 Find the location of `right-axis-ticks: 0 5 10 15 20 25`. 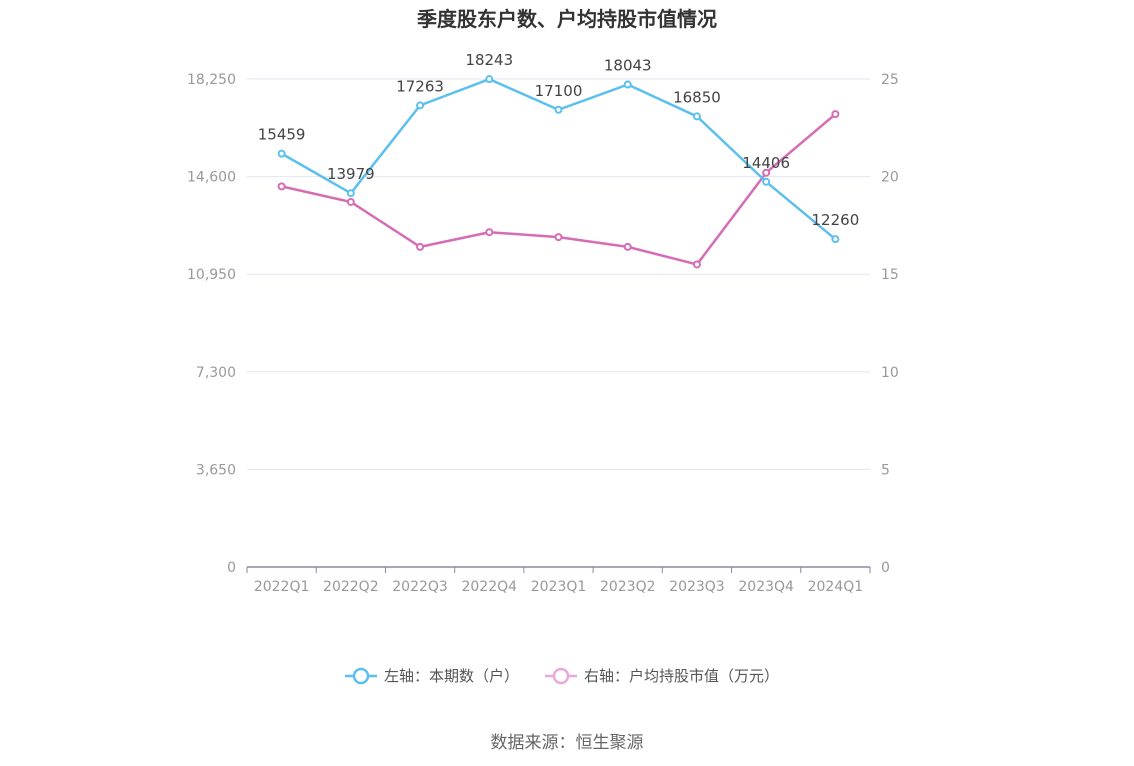

right-axis-ticks: 0 5 10 15 20 25 is located at coordinates (890, 324).